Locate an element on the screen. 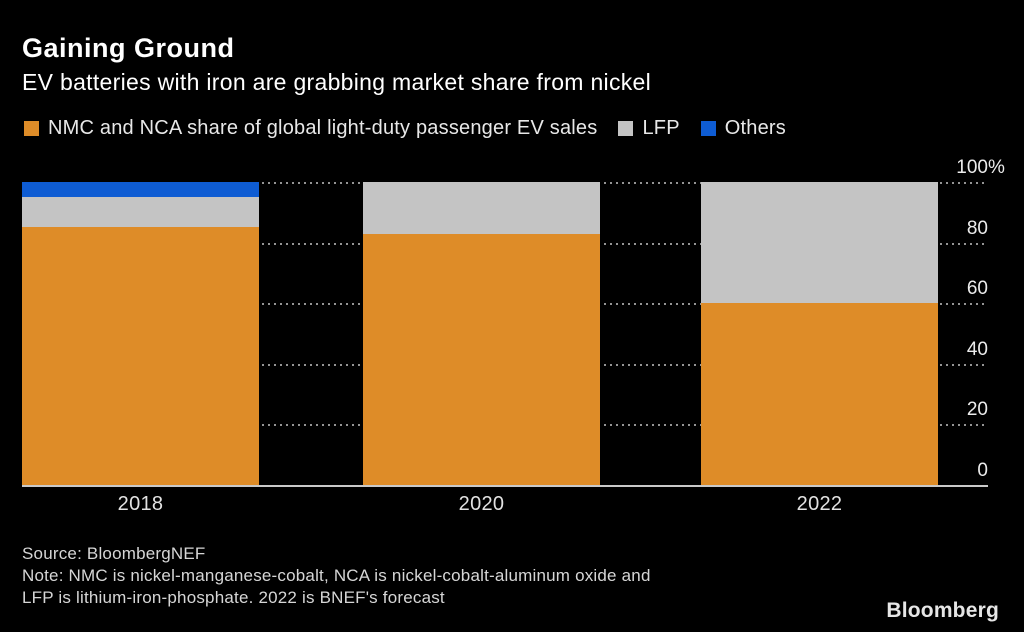 The height and width of the screenshot is (632, 1024). bar-segment-2022-lfp is located at coordinates (819, 243).